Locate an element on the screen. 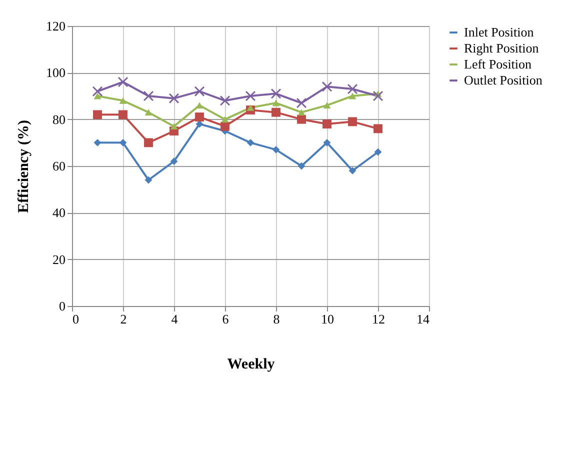  x-tick-label: 14 is located at coordinates (423, 319).